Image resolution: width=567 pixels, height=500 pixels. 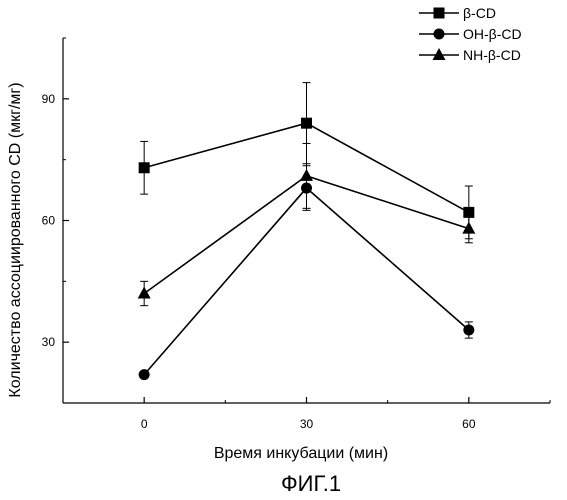 I want to click on legend-item-2: NH-β-CD, so click(x=470, y=55).